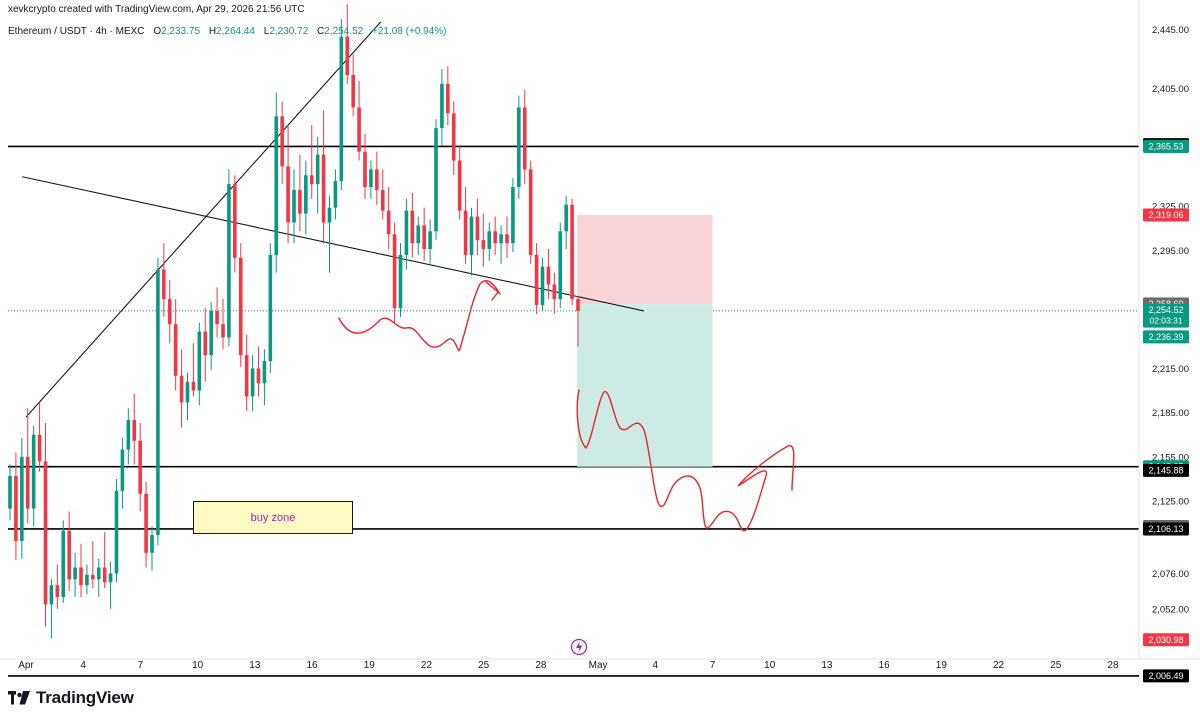  What do you see at coordinates (566, 406) in the screenshot?
I see `hand-drawn-projection` at bounding box center [566, 406].